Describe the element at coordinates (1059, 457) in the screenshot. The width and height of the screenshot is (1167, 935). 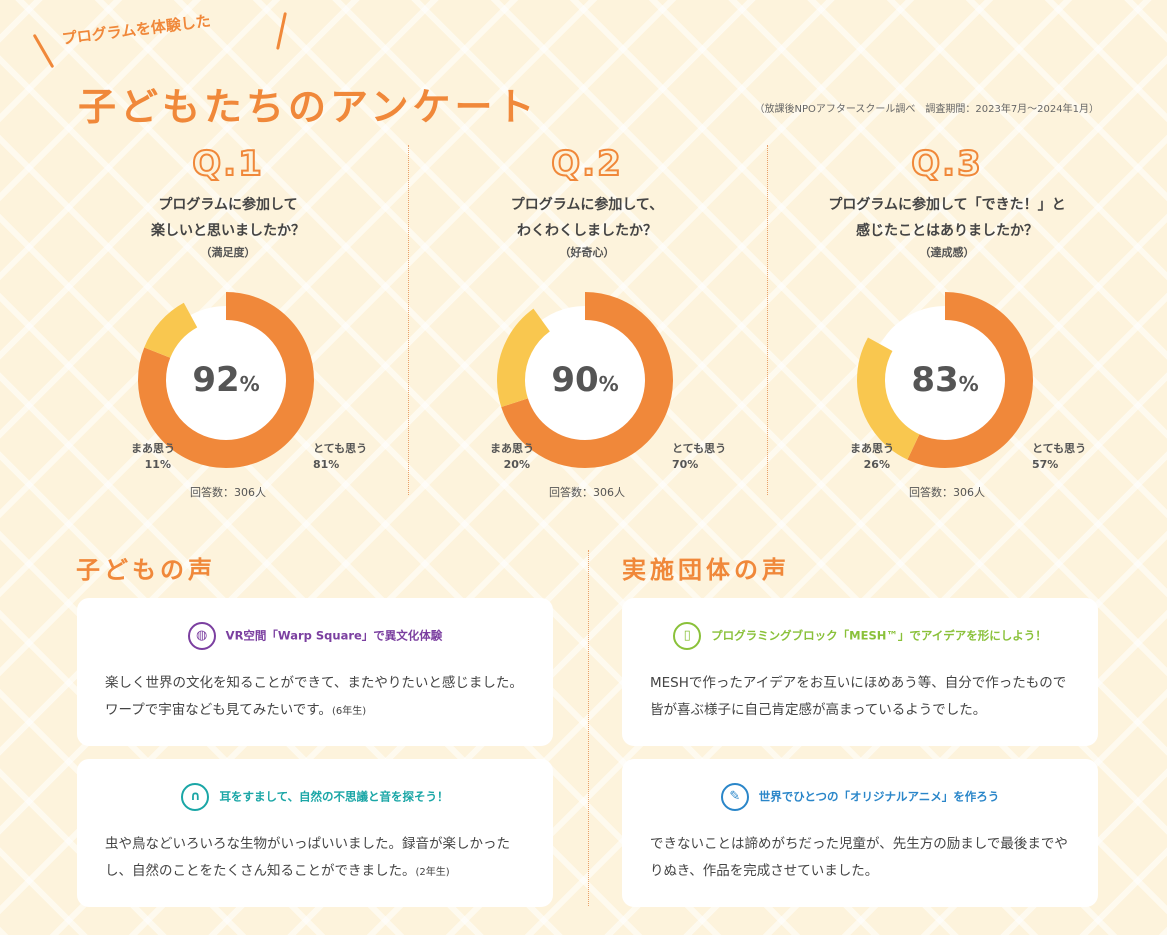
I see `legend-label-very-much: とても思う 57%` at that location.